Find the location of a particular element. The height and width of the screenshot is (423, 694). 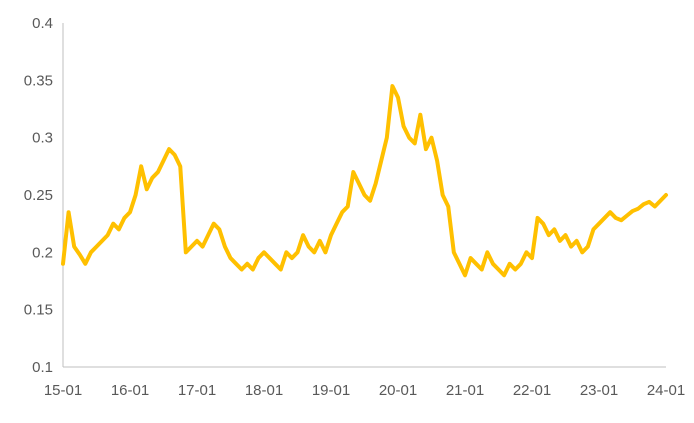

y-tick-label: 0.2 is located at coordinates (42, 252).